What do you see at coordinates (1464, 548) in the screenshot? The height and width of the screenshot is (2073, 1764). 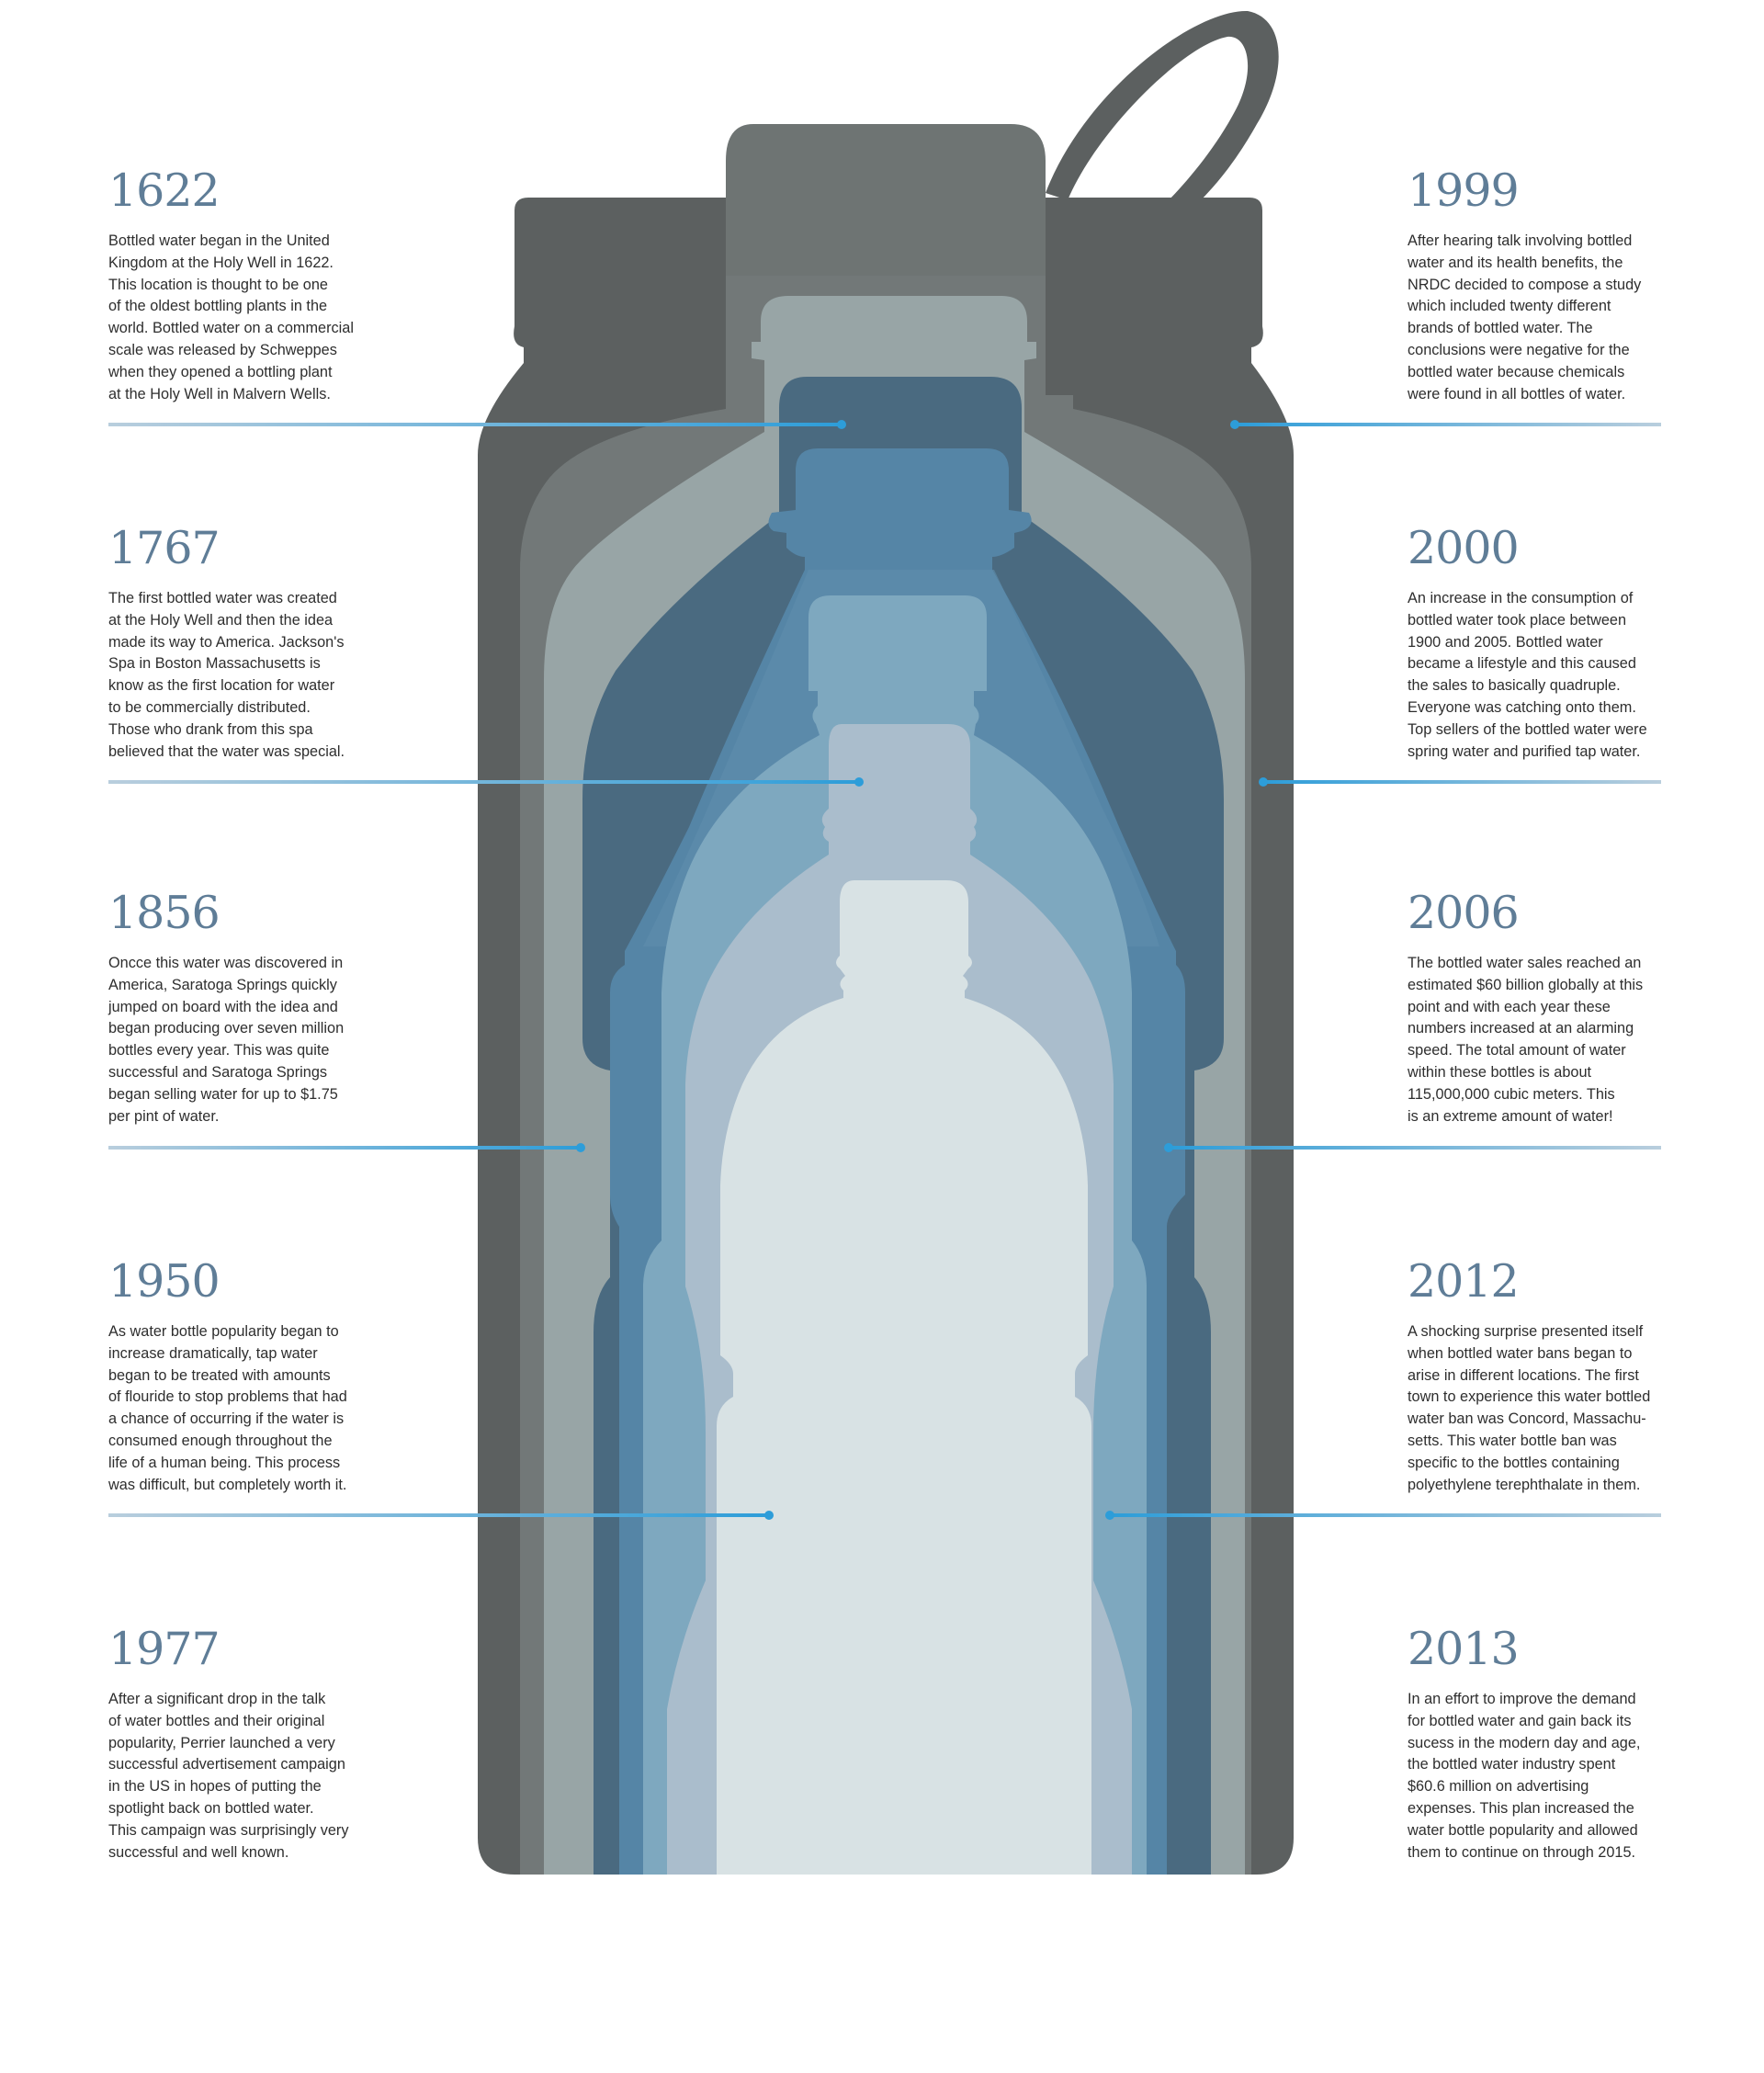 I see `entry-year: 2000` at bounding box center [1464, 548].